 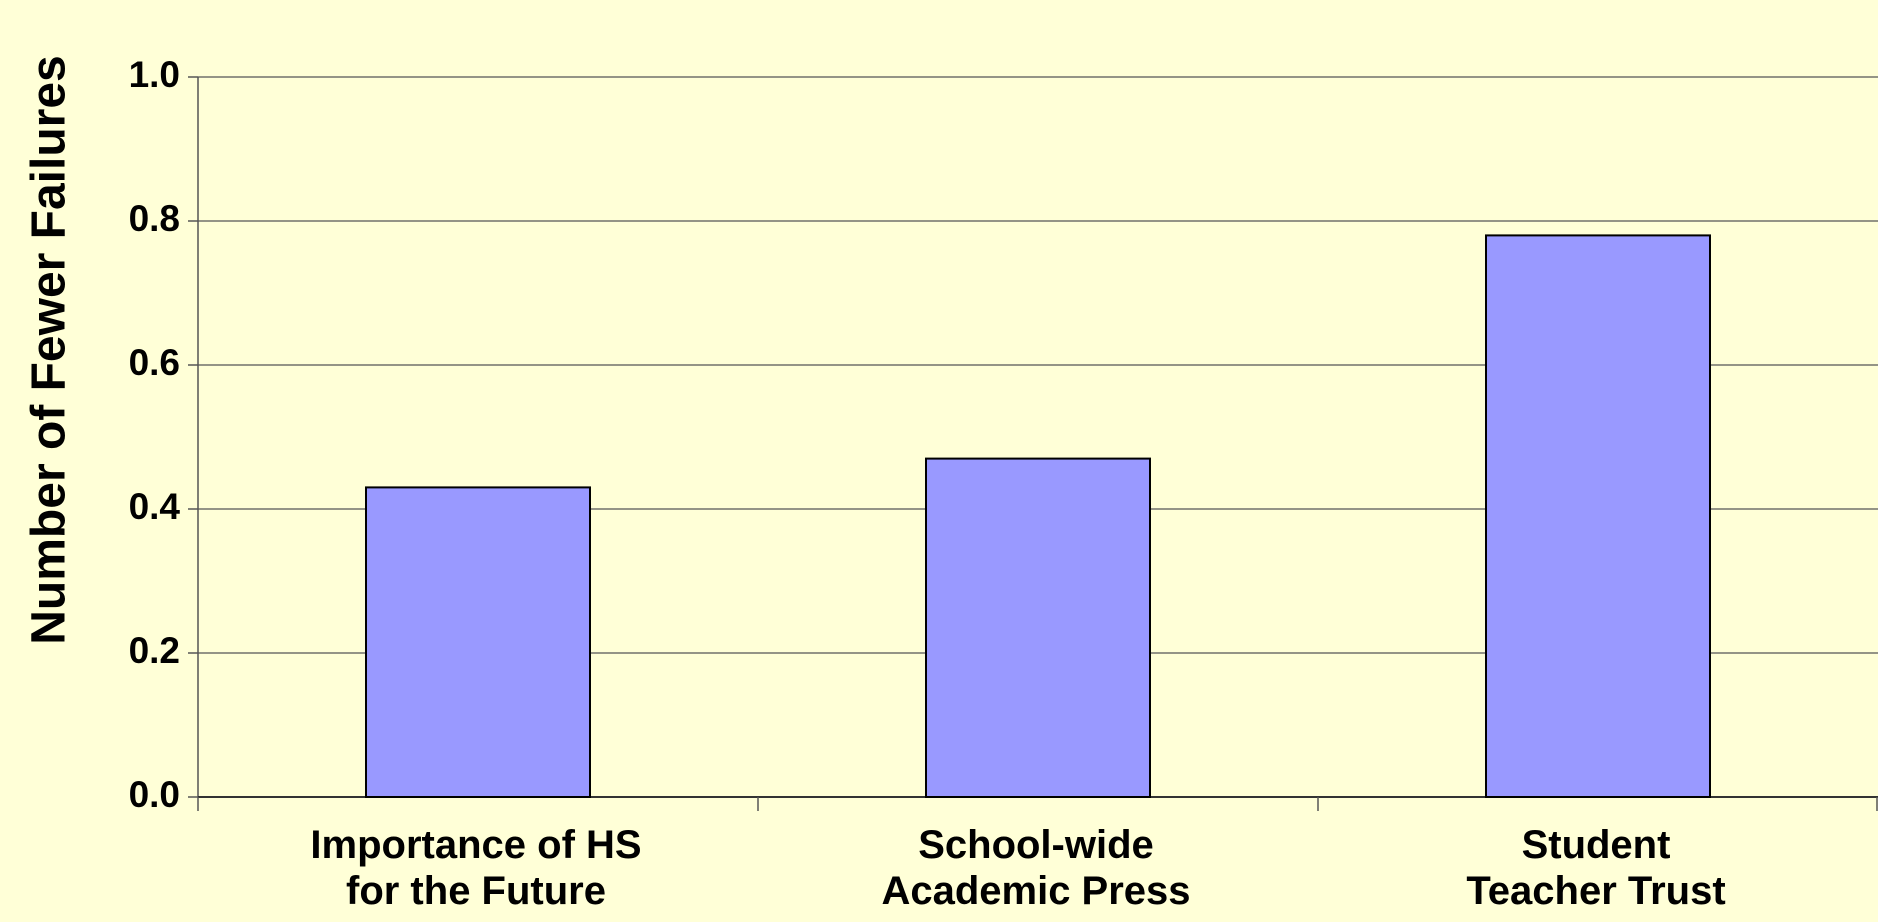 I want to click on y-tick-label: 0.6, so click(x=154, y=362).